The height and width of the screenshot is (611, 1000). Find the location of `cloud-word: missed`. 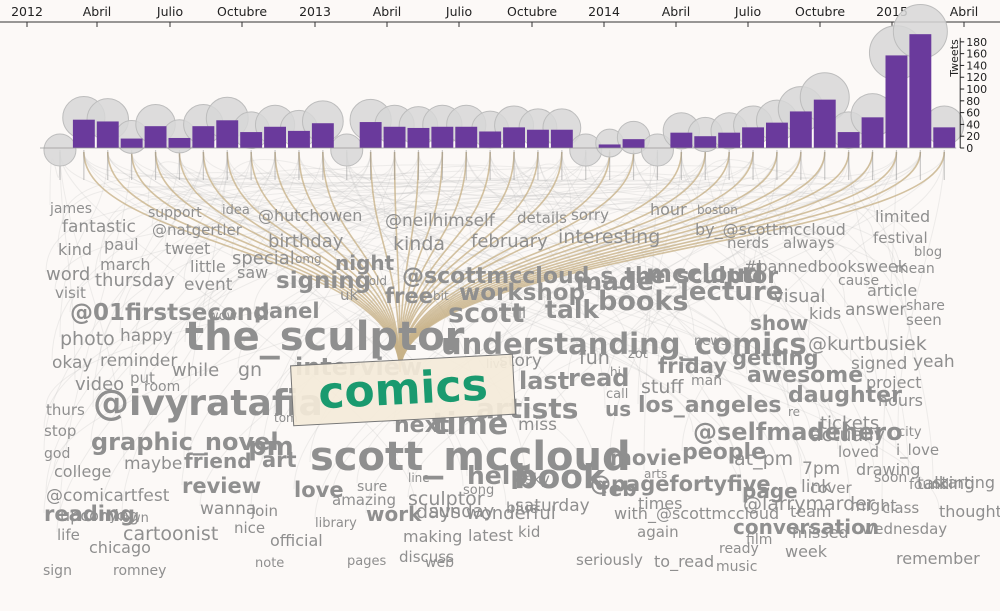

cloud-word: missed is located at coordinates (820, 532).